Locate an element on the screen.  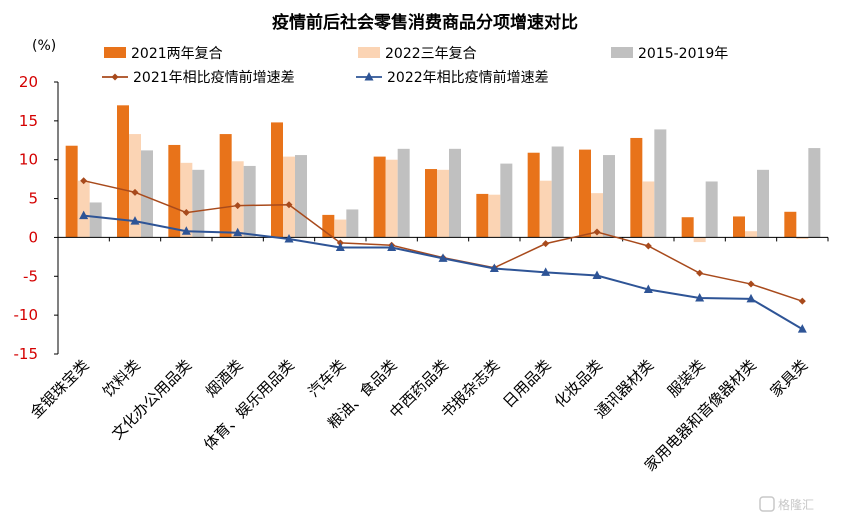
legend-item-1: 2022三年复合 is located at coordinates (417, 53).